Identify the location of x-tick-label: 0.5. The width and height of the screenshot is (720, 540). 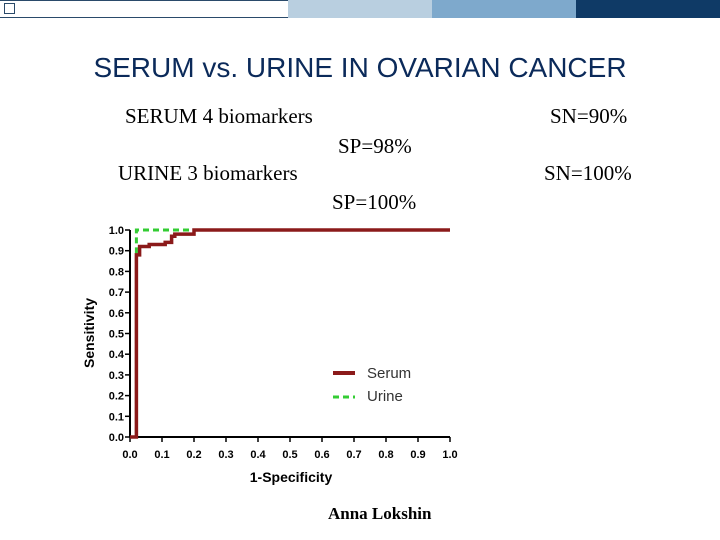
(289, 455).